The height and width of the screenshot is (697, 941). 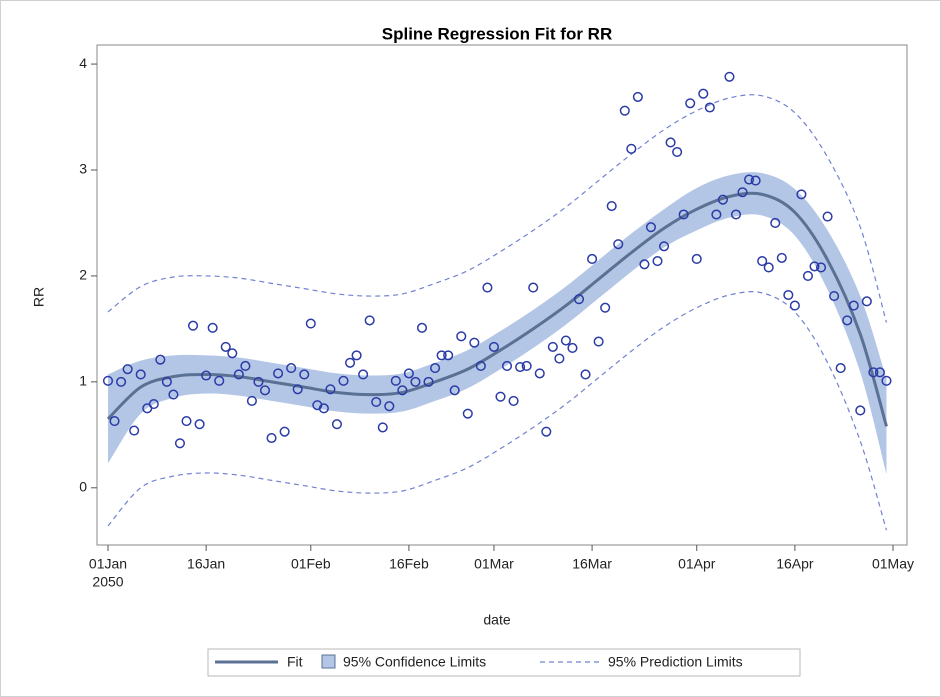 What do you see at coordinates (414, 662) in the screenshot?
I see `legend-label: 95% Confidence Limits` at bounding box center [414, 662].